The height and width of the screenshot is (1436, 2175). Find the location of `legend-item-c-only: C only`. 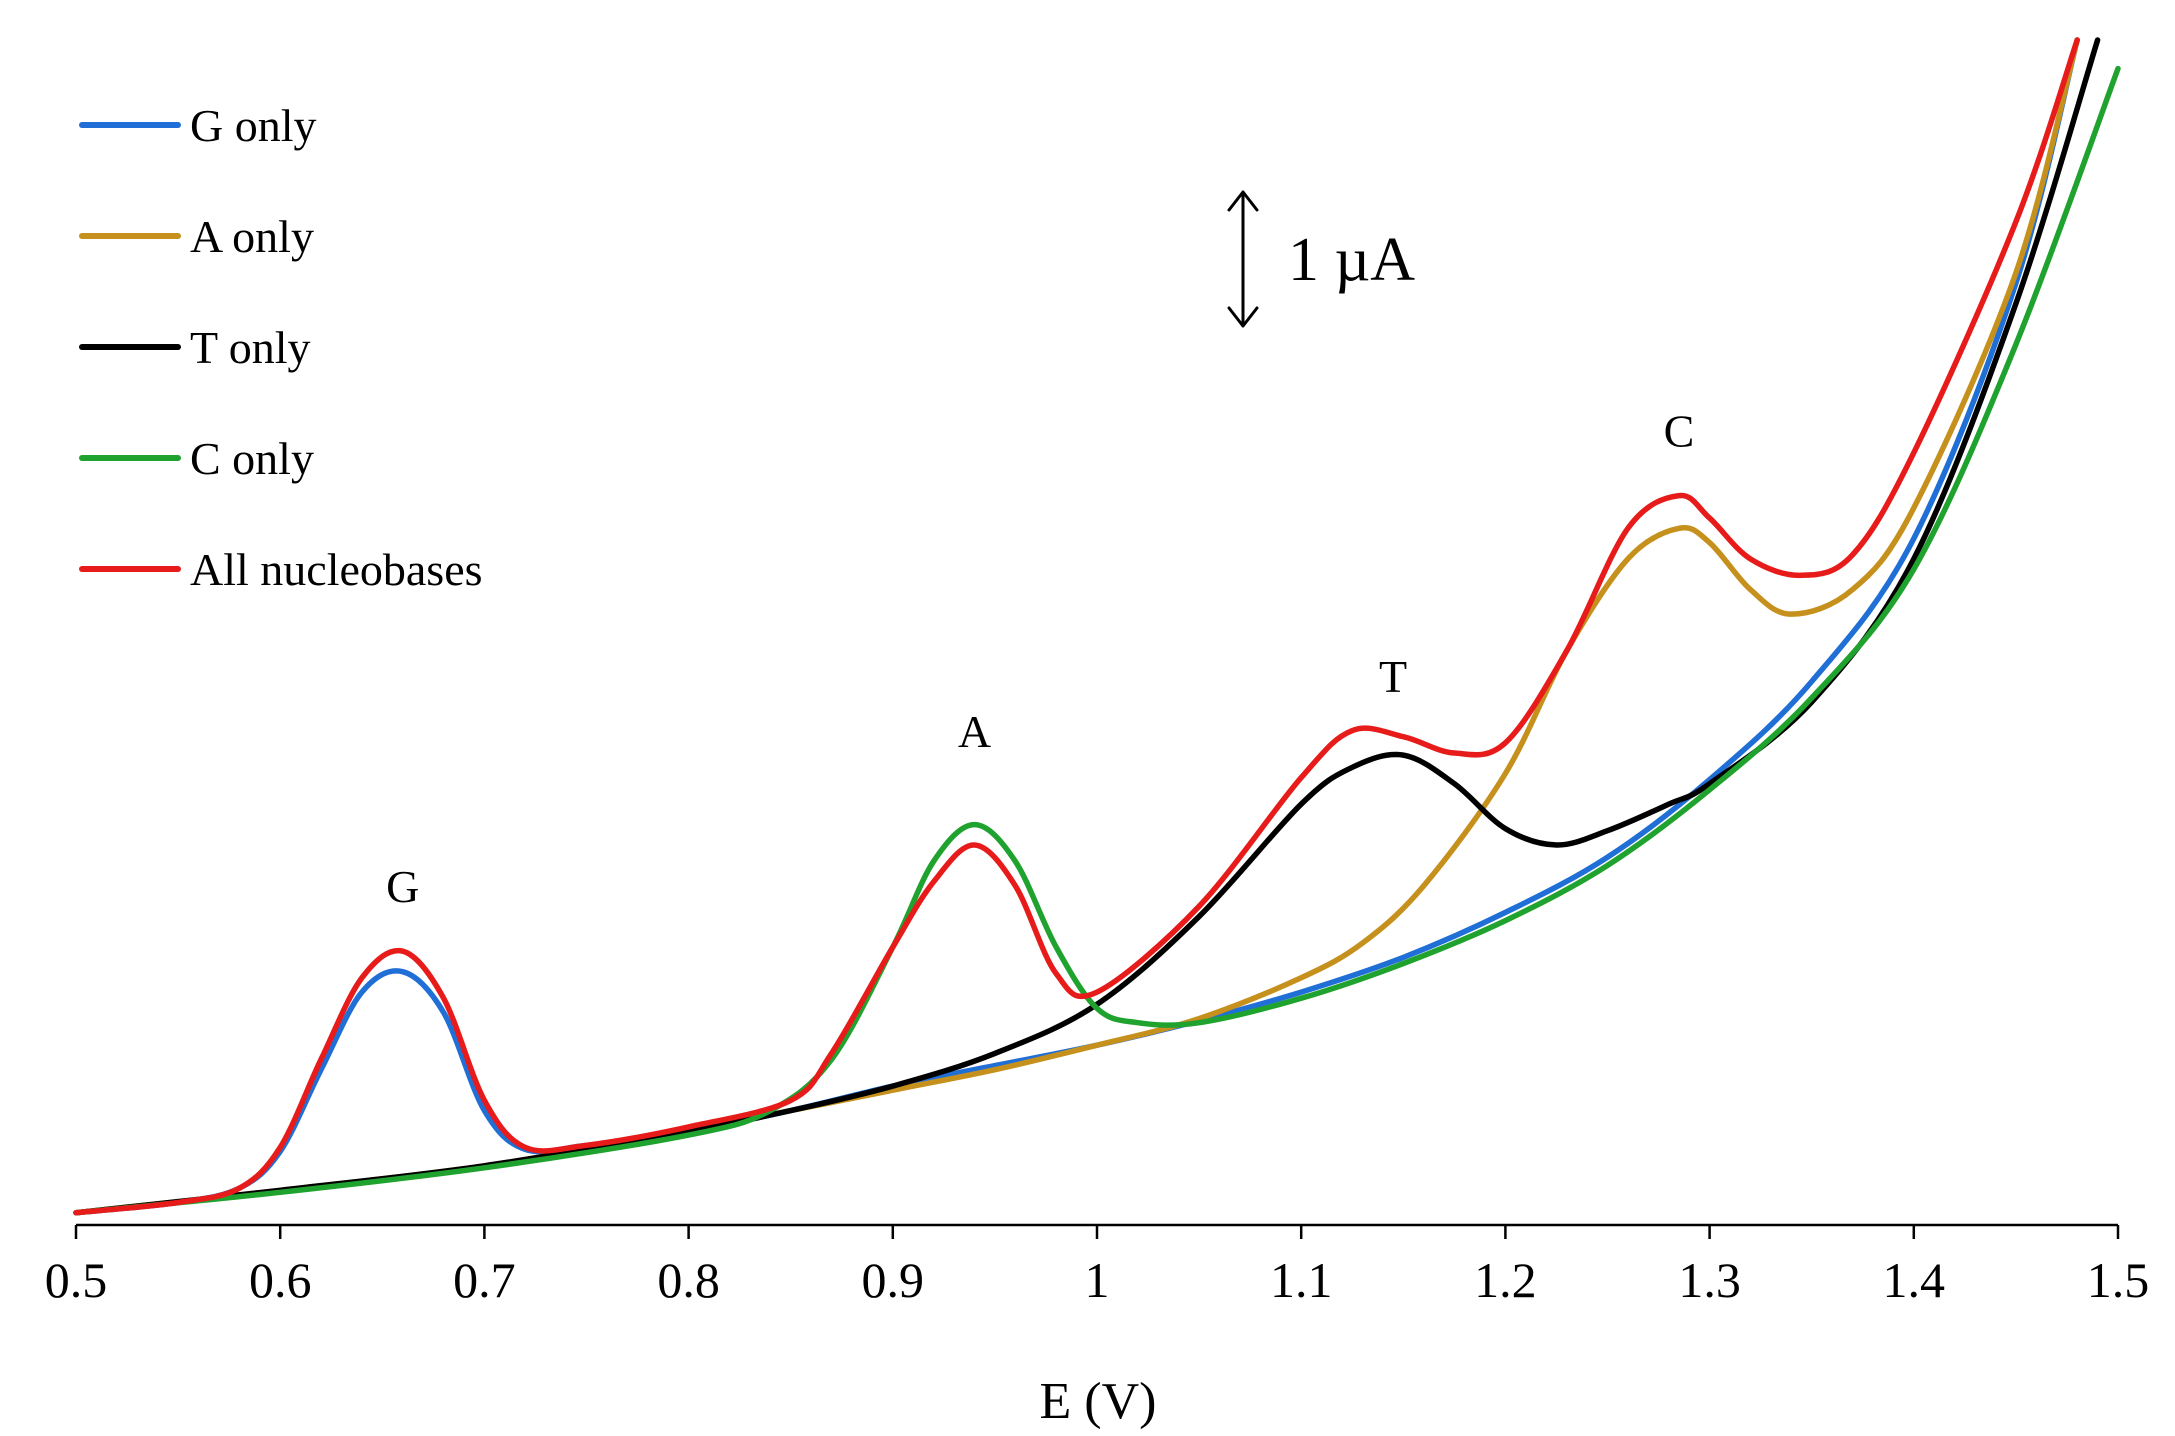

legend-item-c-only: C only is located at coordinates (196, 458).